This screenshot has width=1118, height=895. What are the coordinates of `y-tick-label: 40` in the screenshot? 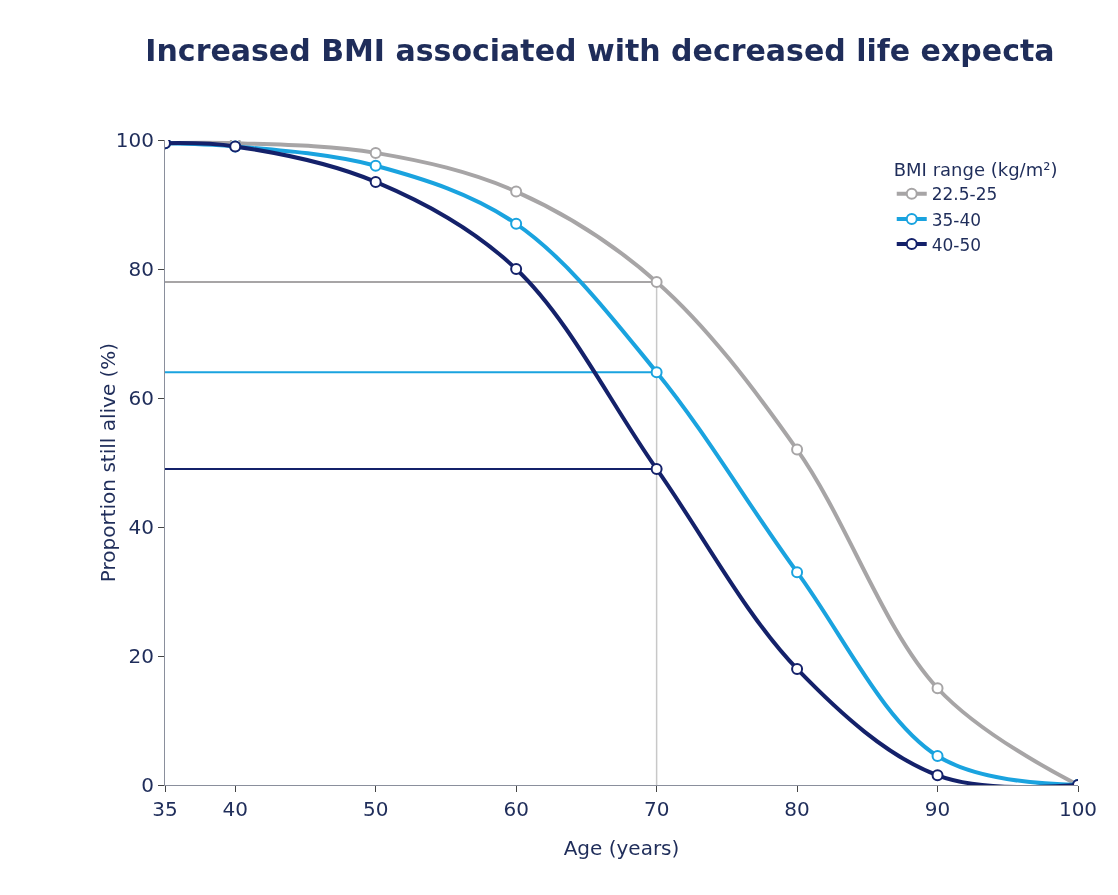 It's located at (141, 527).